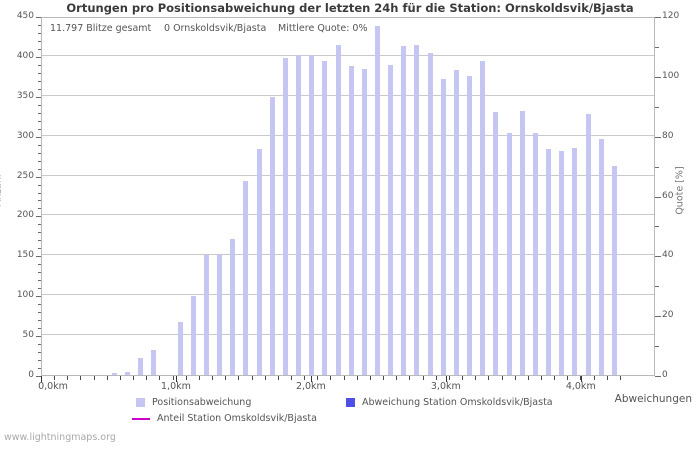 The image size is (700, 450). What do you see at coordinates (60, 437) in the screenshot?
I see `watermark: www.lightningmaps.org` at bounding box center [60, 437].